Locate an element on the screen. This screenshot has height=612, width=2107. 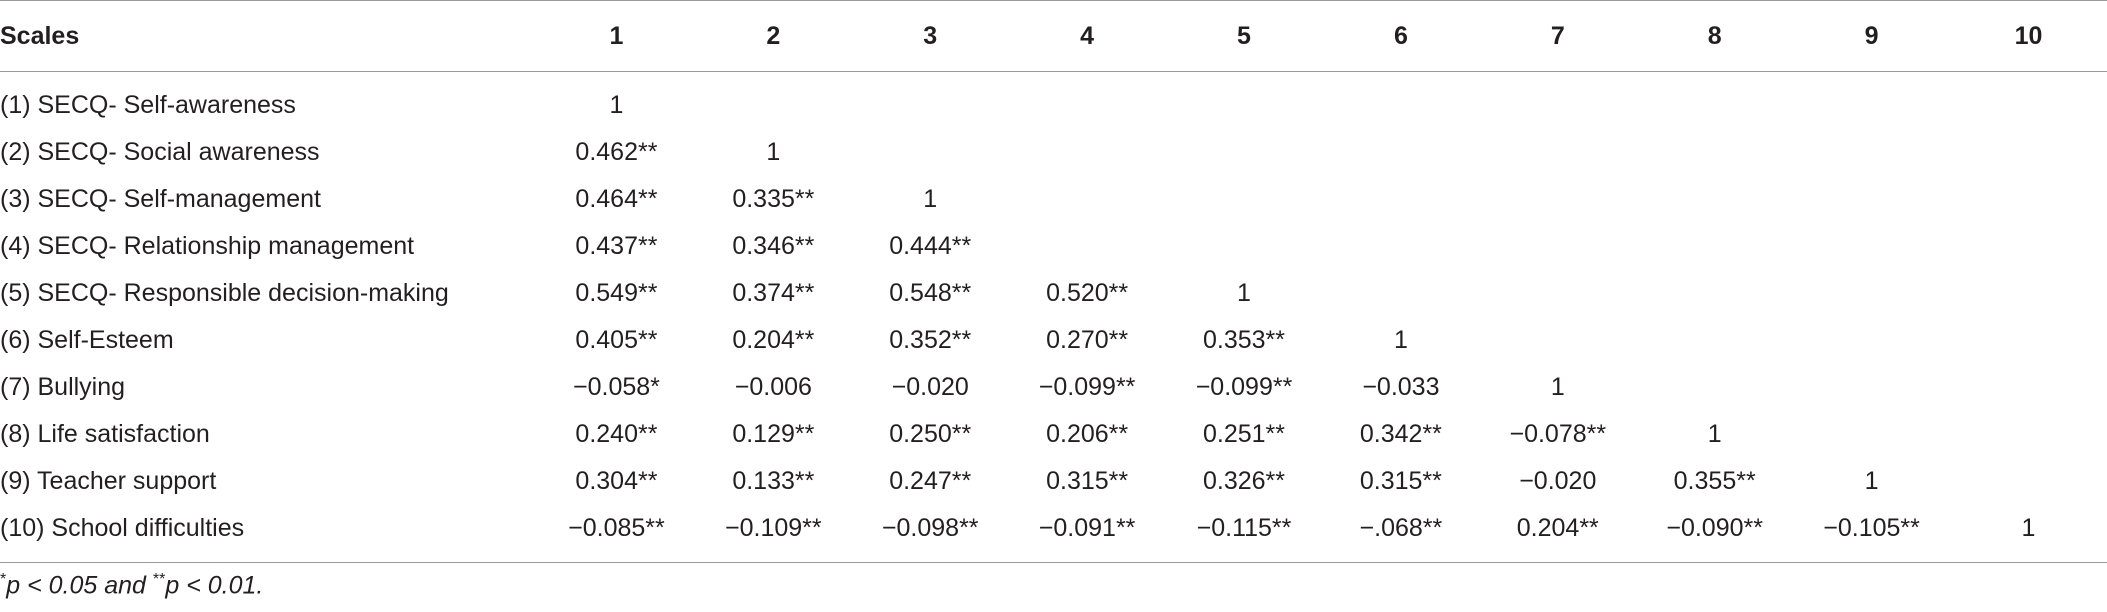
table-row: (1) SECQ- Self-awareness 1 is located at coordinates (1053, 101).